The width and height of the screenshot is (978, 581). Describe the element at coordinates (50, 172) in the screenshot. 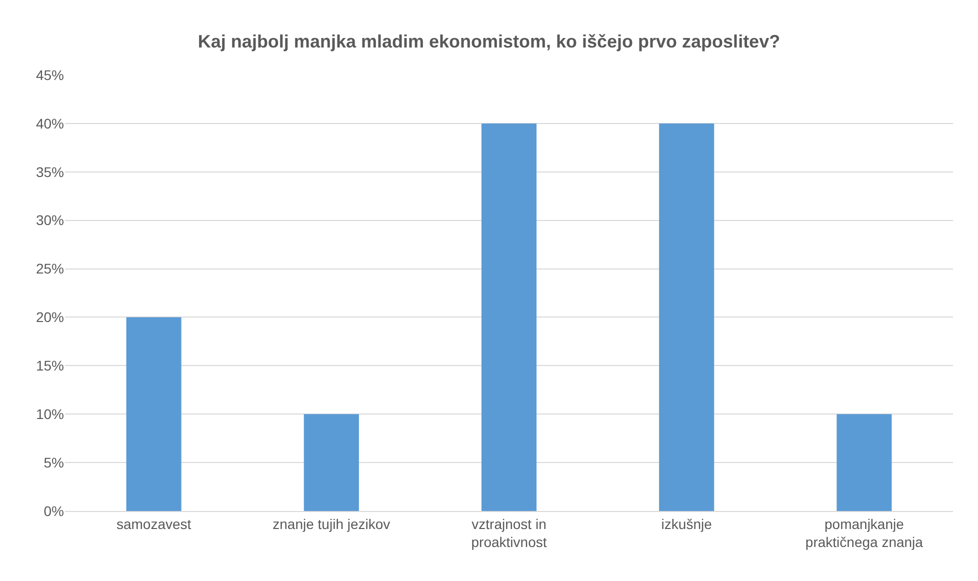

I see `y-tick-label: 35%` at that location.